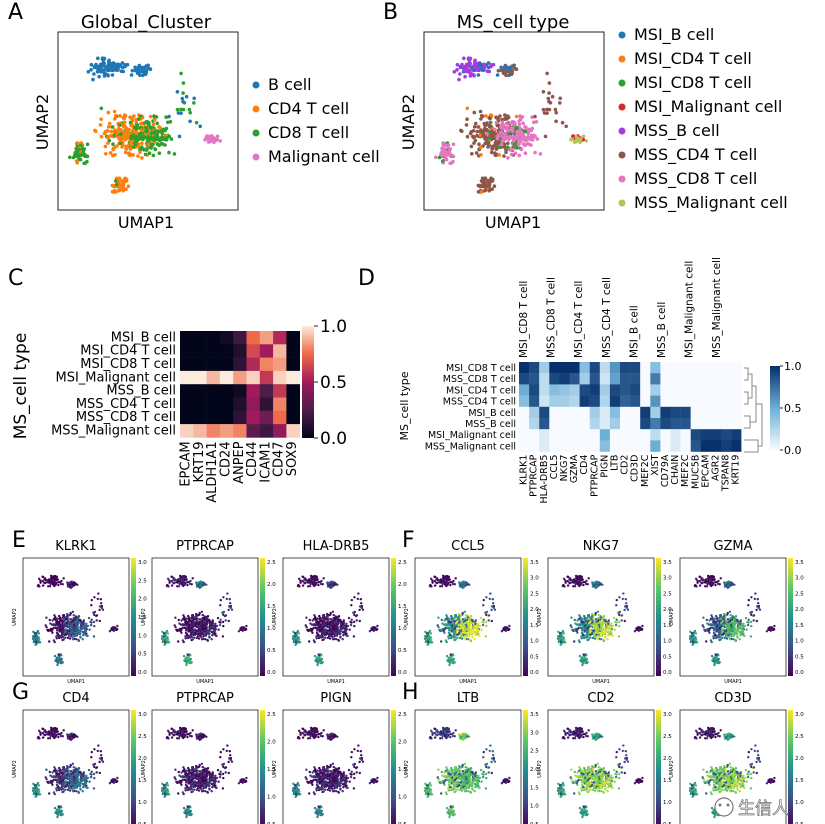 Image resolution: width=825 pixels, height=824 pixels. I want to click on gene-colorbar, so click(393, 617).